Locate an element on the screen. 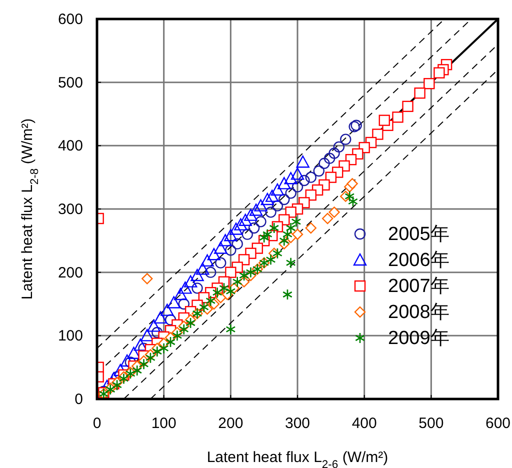  y-tick-label: 300 is located at coordinates (70, 209).